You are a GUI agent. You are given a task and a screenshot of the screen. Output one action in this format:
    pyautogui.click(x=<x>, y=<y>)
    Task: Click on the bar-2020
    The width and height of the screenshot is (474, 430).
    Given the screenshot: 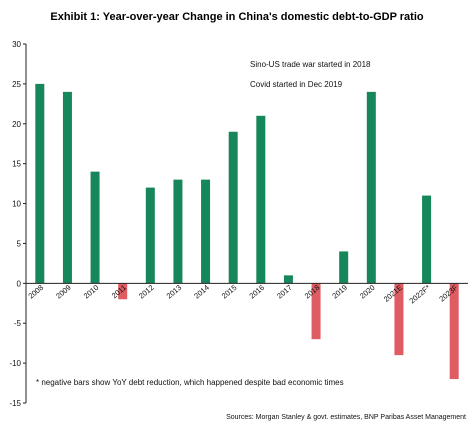 What is the action you would take?
    pyautogui.click(x=371, y=187)
    